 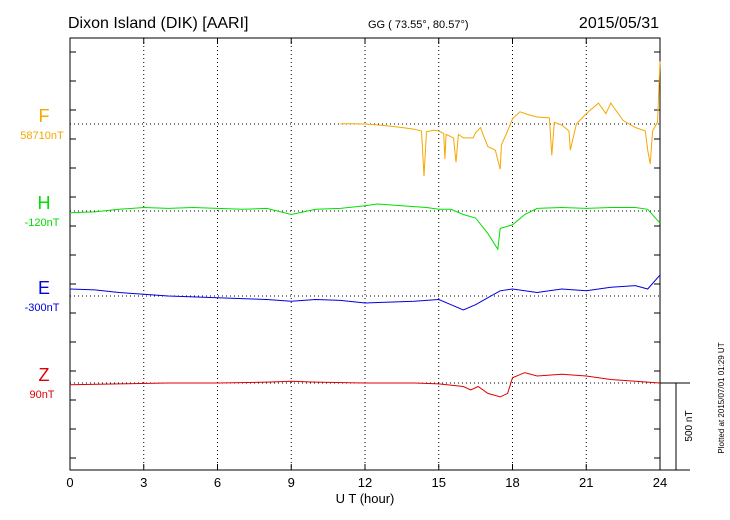 What do you see at coordinates (365, 292) in the screenshot?
I see `series-line-e` at bounding box center [365, 292].